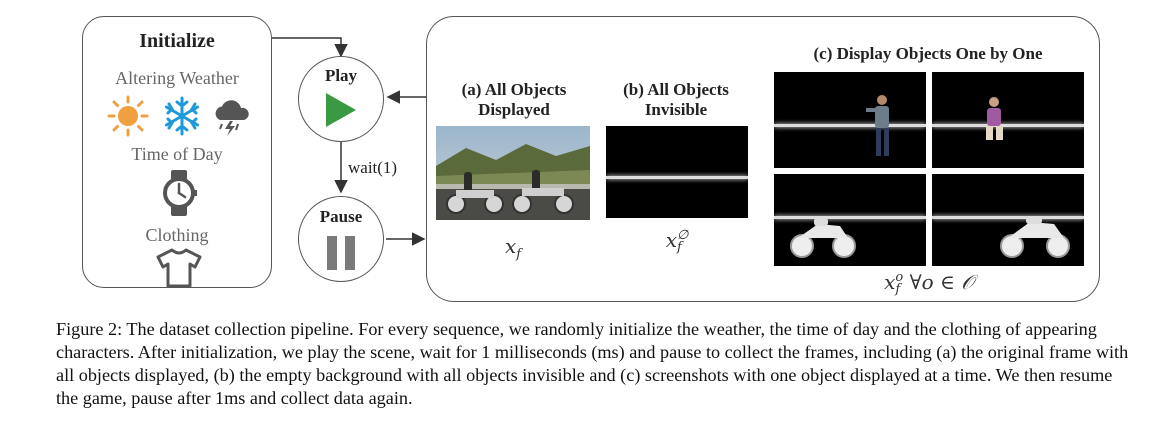  Describe the element at coordinates (177, 78) in the screenshot. I see `weather-label: Altering Weather` at that location.